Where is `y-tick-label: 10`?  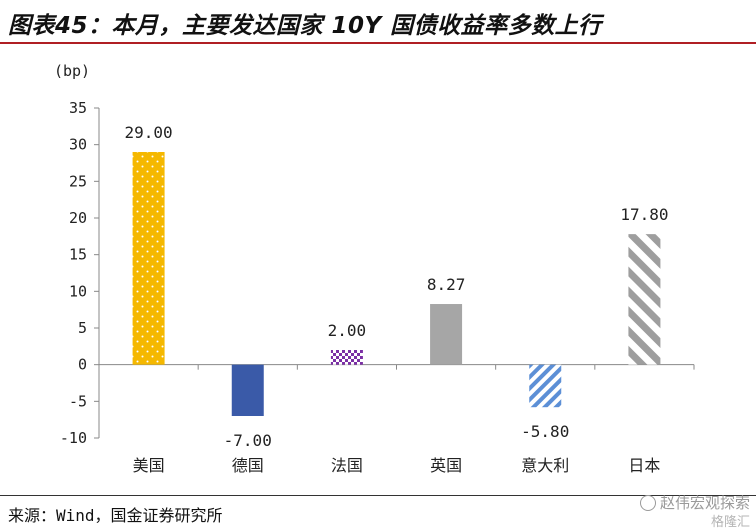 y-tick-label: 10 is located at coordinates (78, 291).